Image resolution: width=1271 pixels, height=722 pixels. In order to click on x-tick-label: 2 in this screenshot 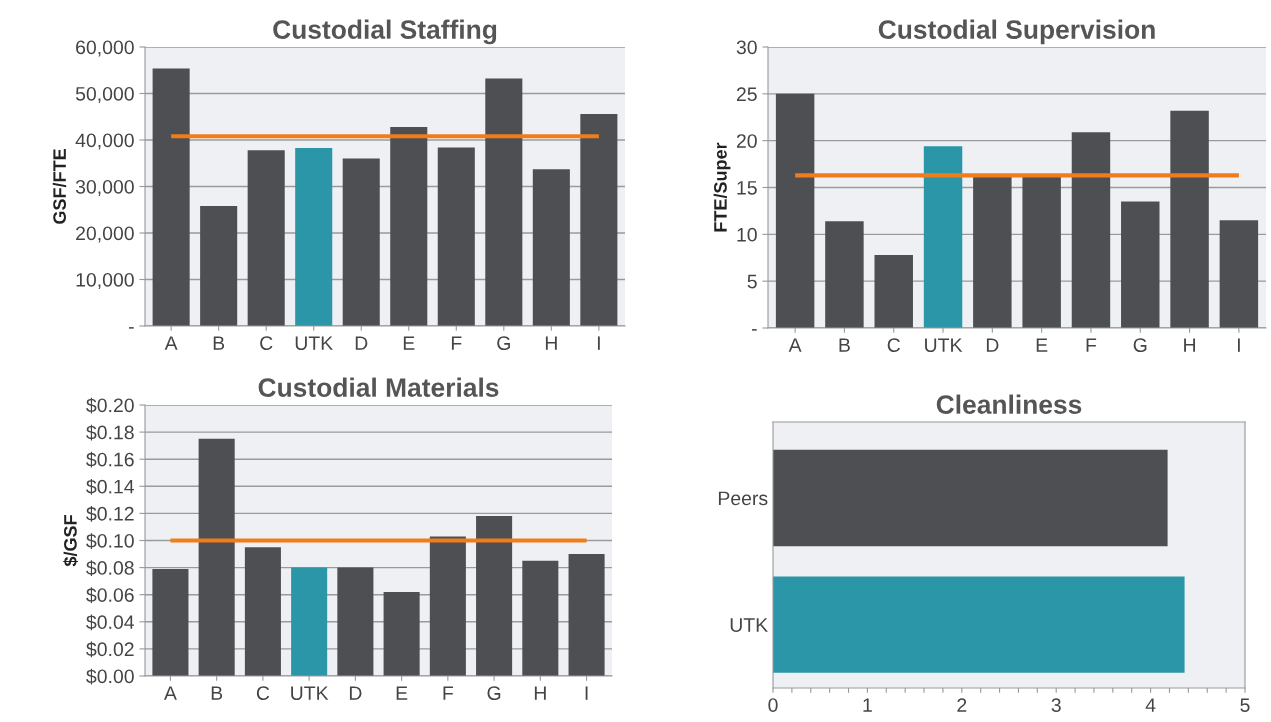, I will do `click(962, 705)`.